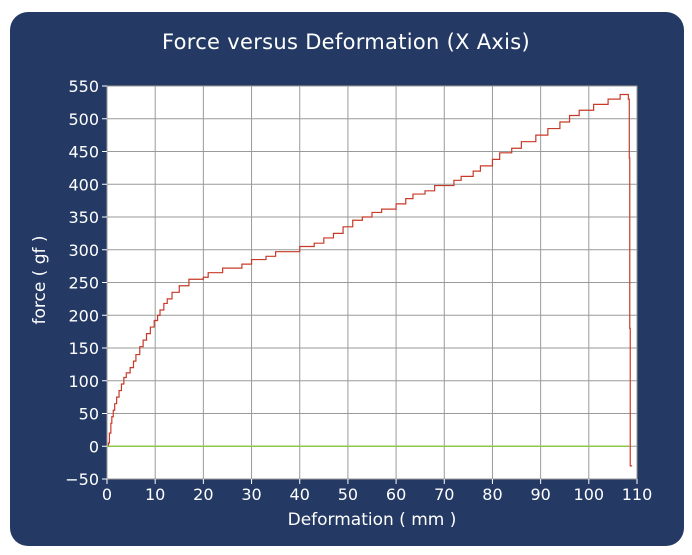  Describe the element at coordinates (83, 217) in the screenshot. I see `y-tick-label: 350` at that location.